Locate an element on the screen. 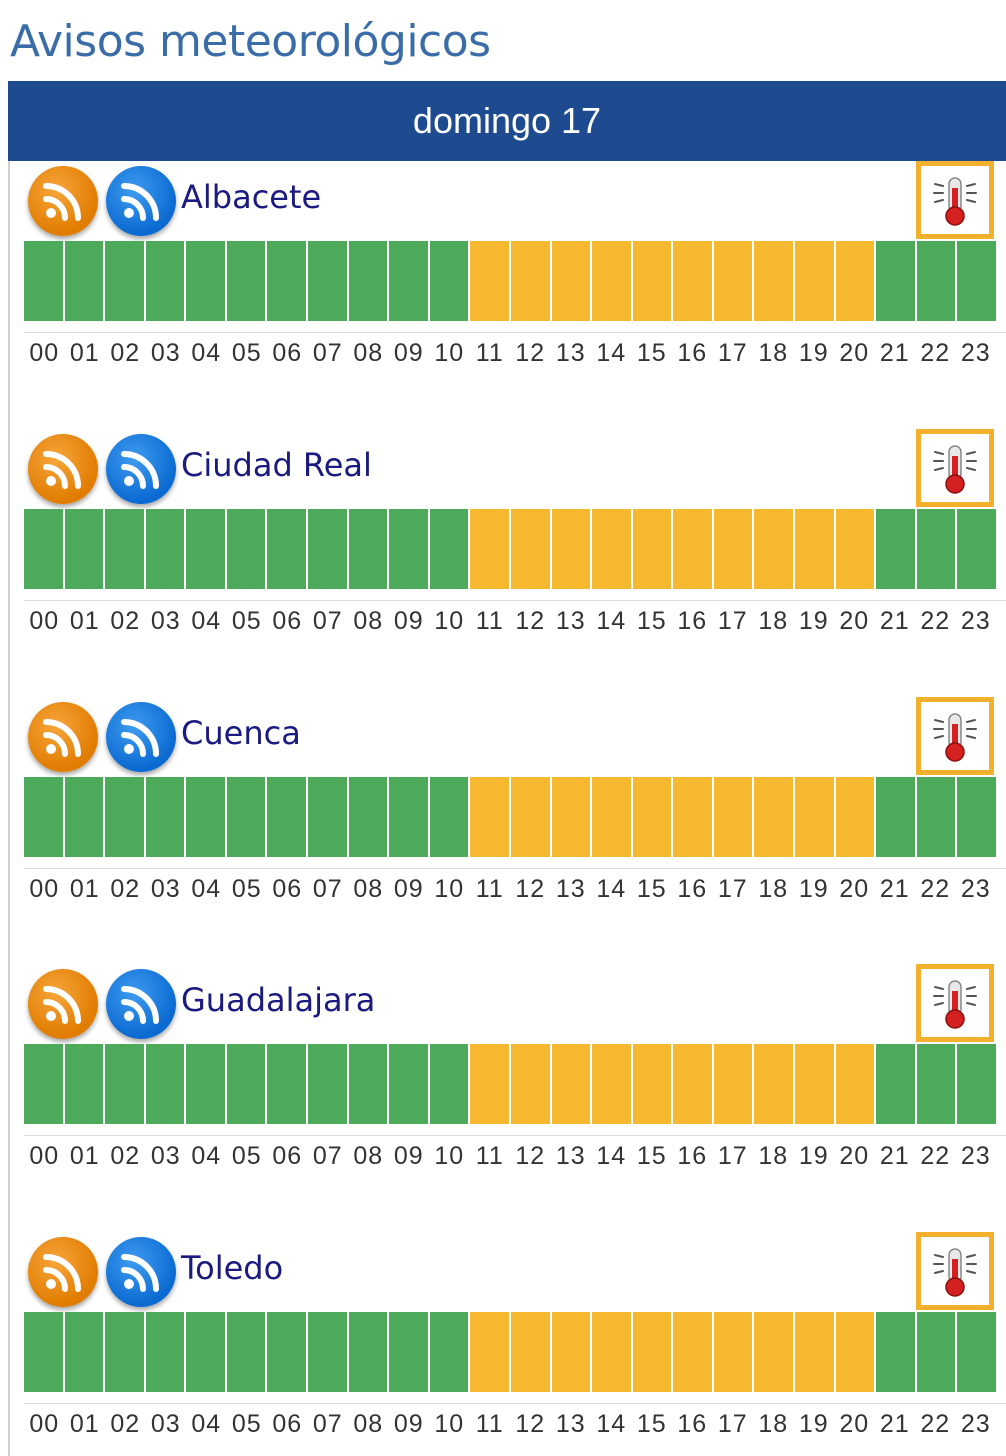 The width and height of the screenshot is (1006, 1456). region-name: Toledo is located at coordinates (232, 1268).